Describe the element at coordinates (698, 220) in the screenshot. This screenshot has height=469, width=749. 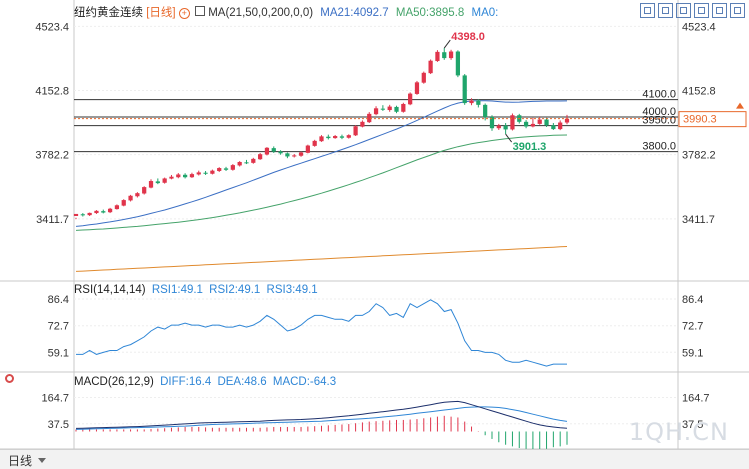
I see `price-tick-right: 3411.7` at that location.